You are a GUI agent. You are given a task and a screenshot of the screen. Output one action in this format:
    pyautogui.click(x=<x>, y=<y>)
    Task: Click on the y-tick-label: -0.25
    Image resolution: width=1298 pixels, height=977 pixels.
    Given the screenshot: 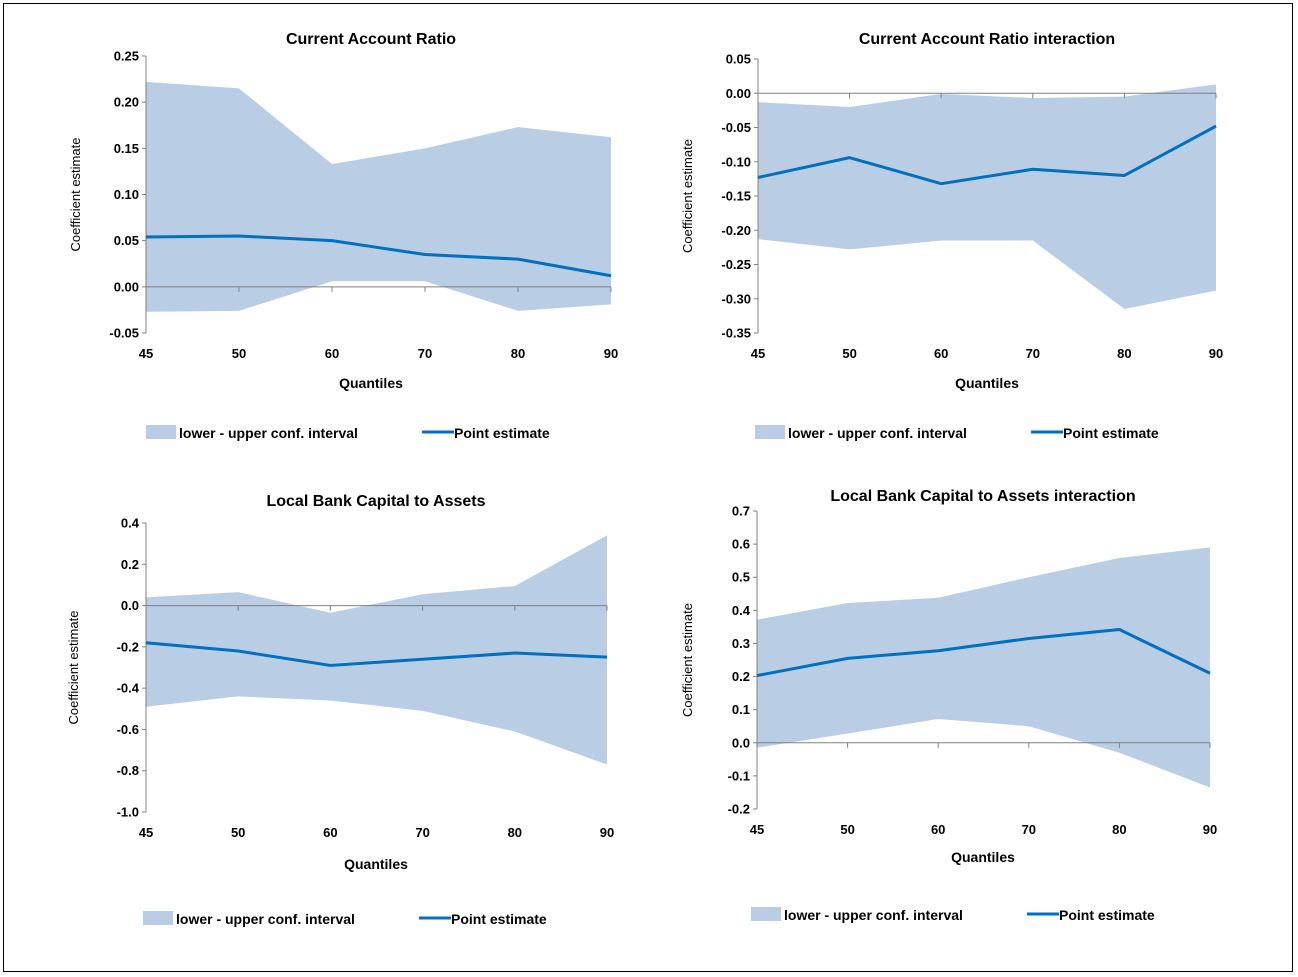 What is the action you would take?
    pyautogui.click(x=736, y=264)
    